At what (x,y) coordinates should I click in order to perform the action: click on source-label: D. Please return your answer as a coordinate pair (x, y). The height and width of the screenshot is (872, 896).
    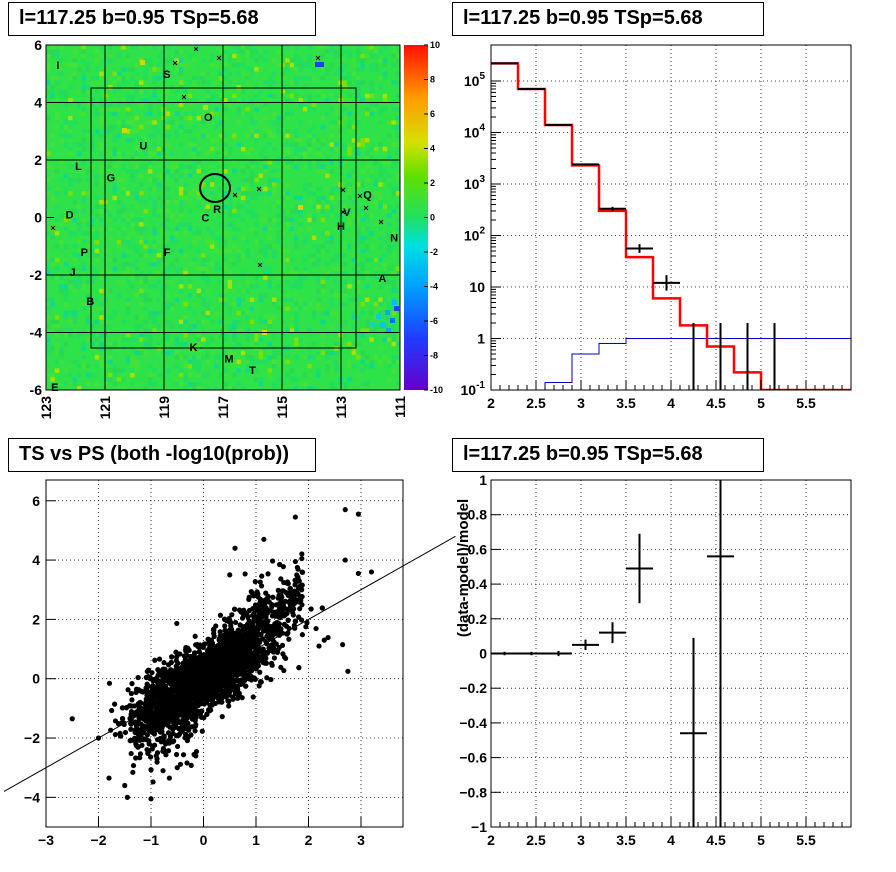
    Looking at the image, I should click on (70, 216).